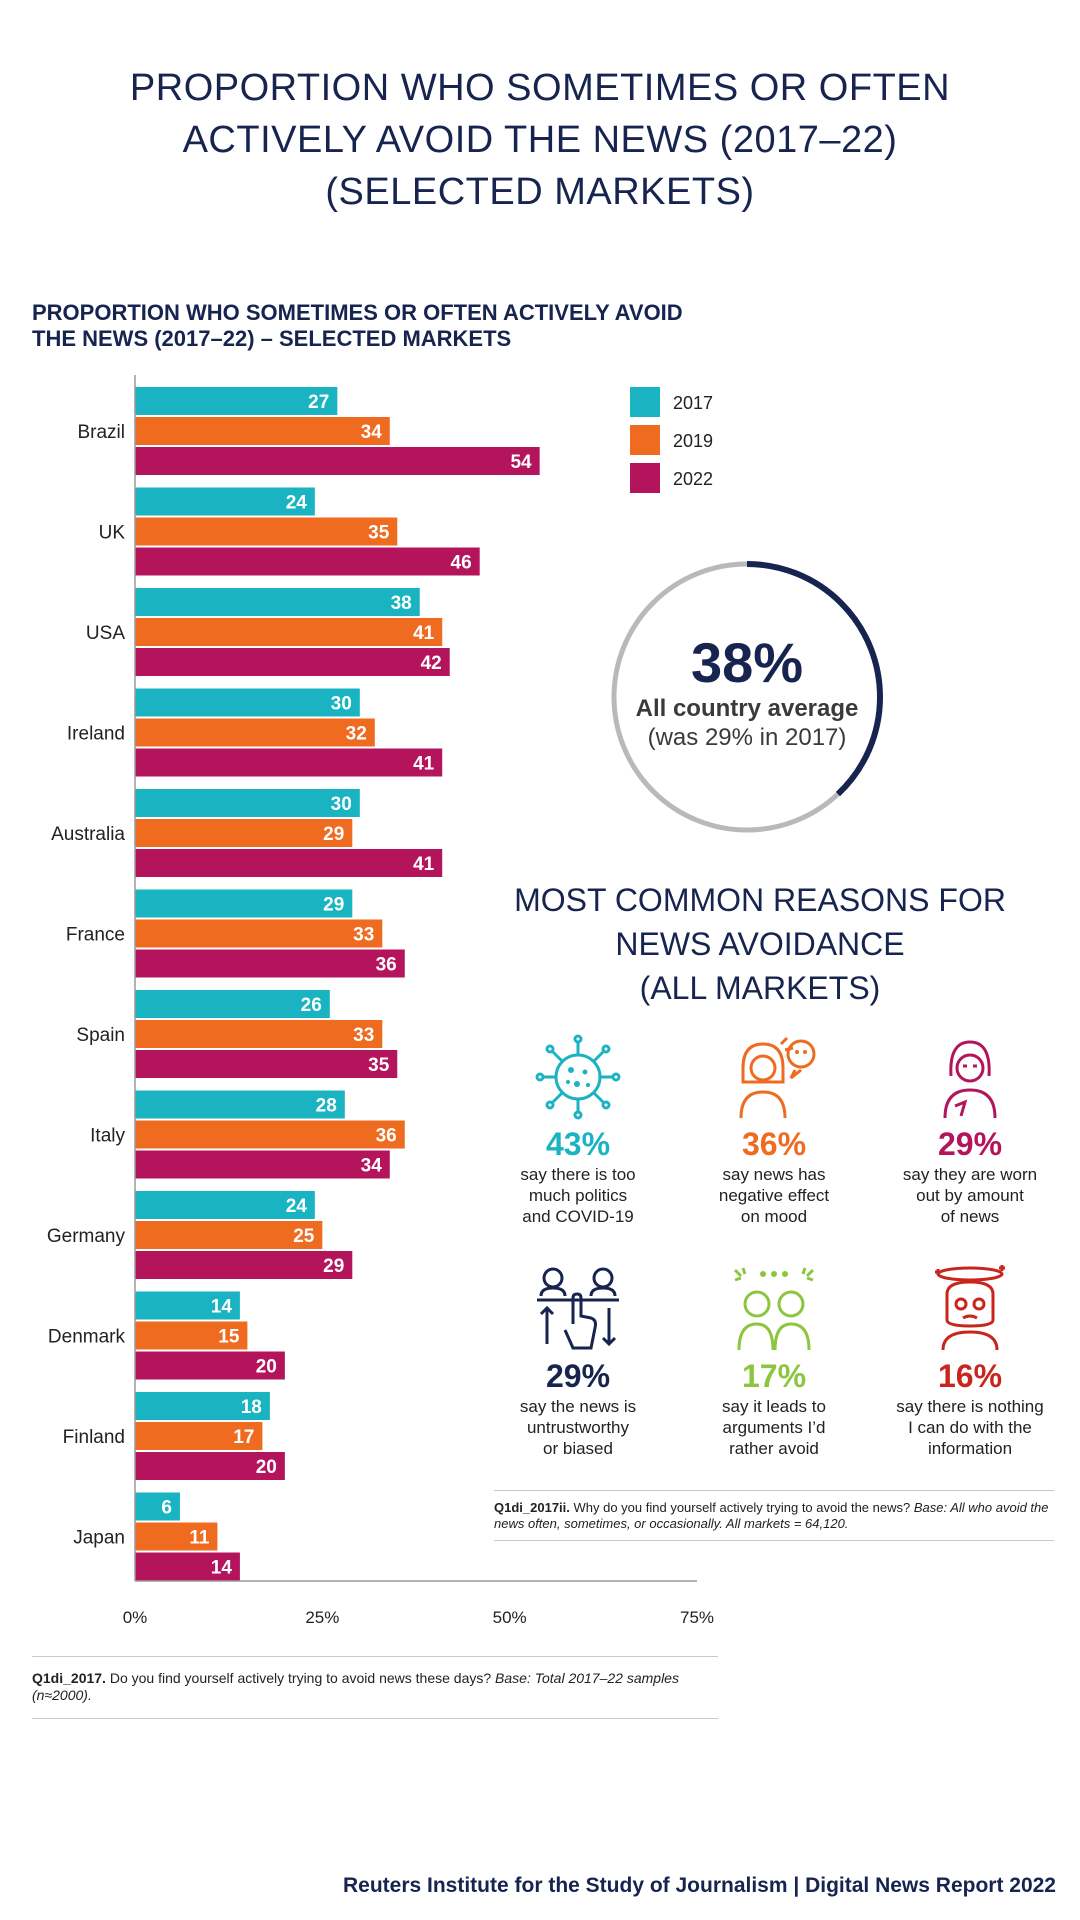 The image size is (1080, 1920). Describe the element at coordinates (774, 1174) in the screenshot. I see `reason-text-line: say news has` at that location.